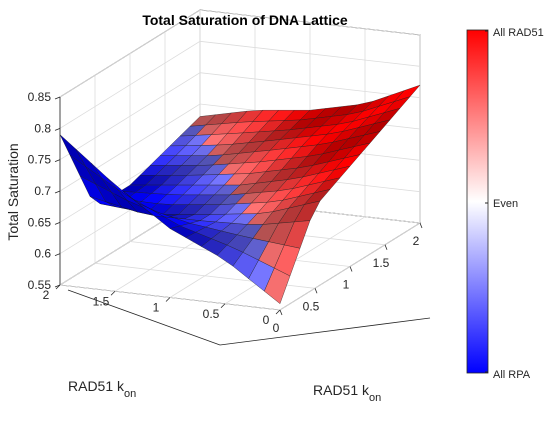 The image size is (560, 425). What do you see at coordinates (277, 285) in the screenshot?
I see `surface-facet` at bounding box center [277, 285].